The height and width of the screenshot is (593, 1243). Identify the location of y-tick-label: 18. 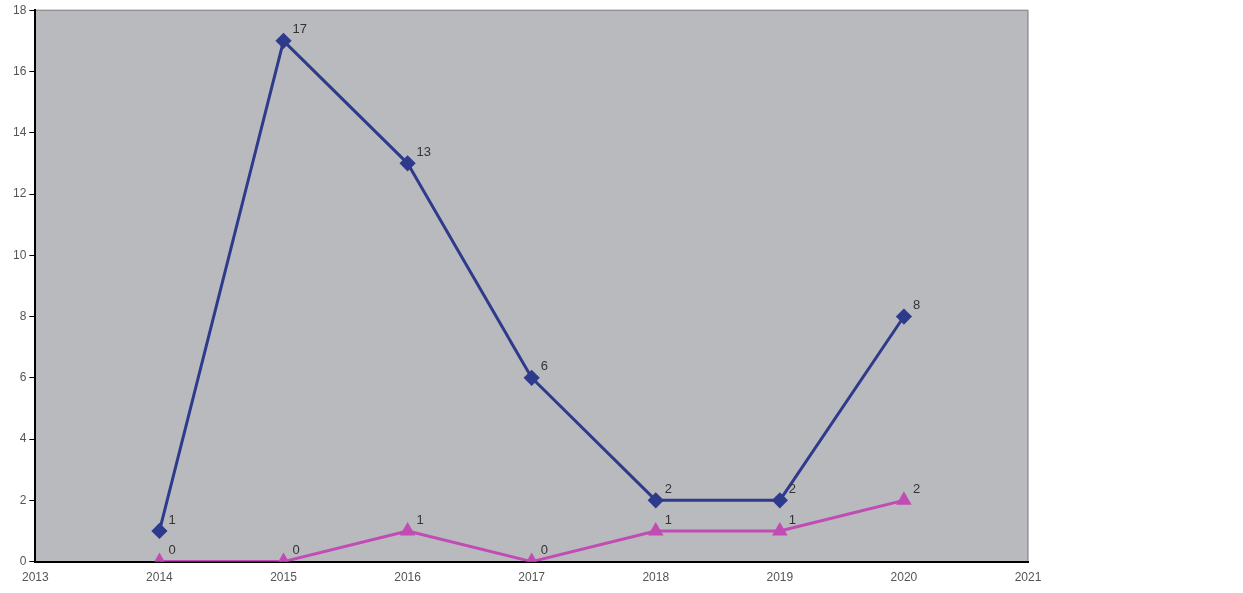
(19, 9).